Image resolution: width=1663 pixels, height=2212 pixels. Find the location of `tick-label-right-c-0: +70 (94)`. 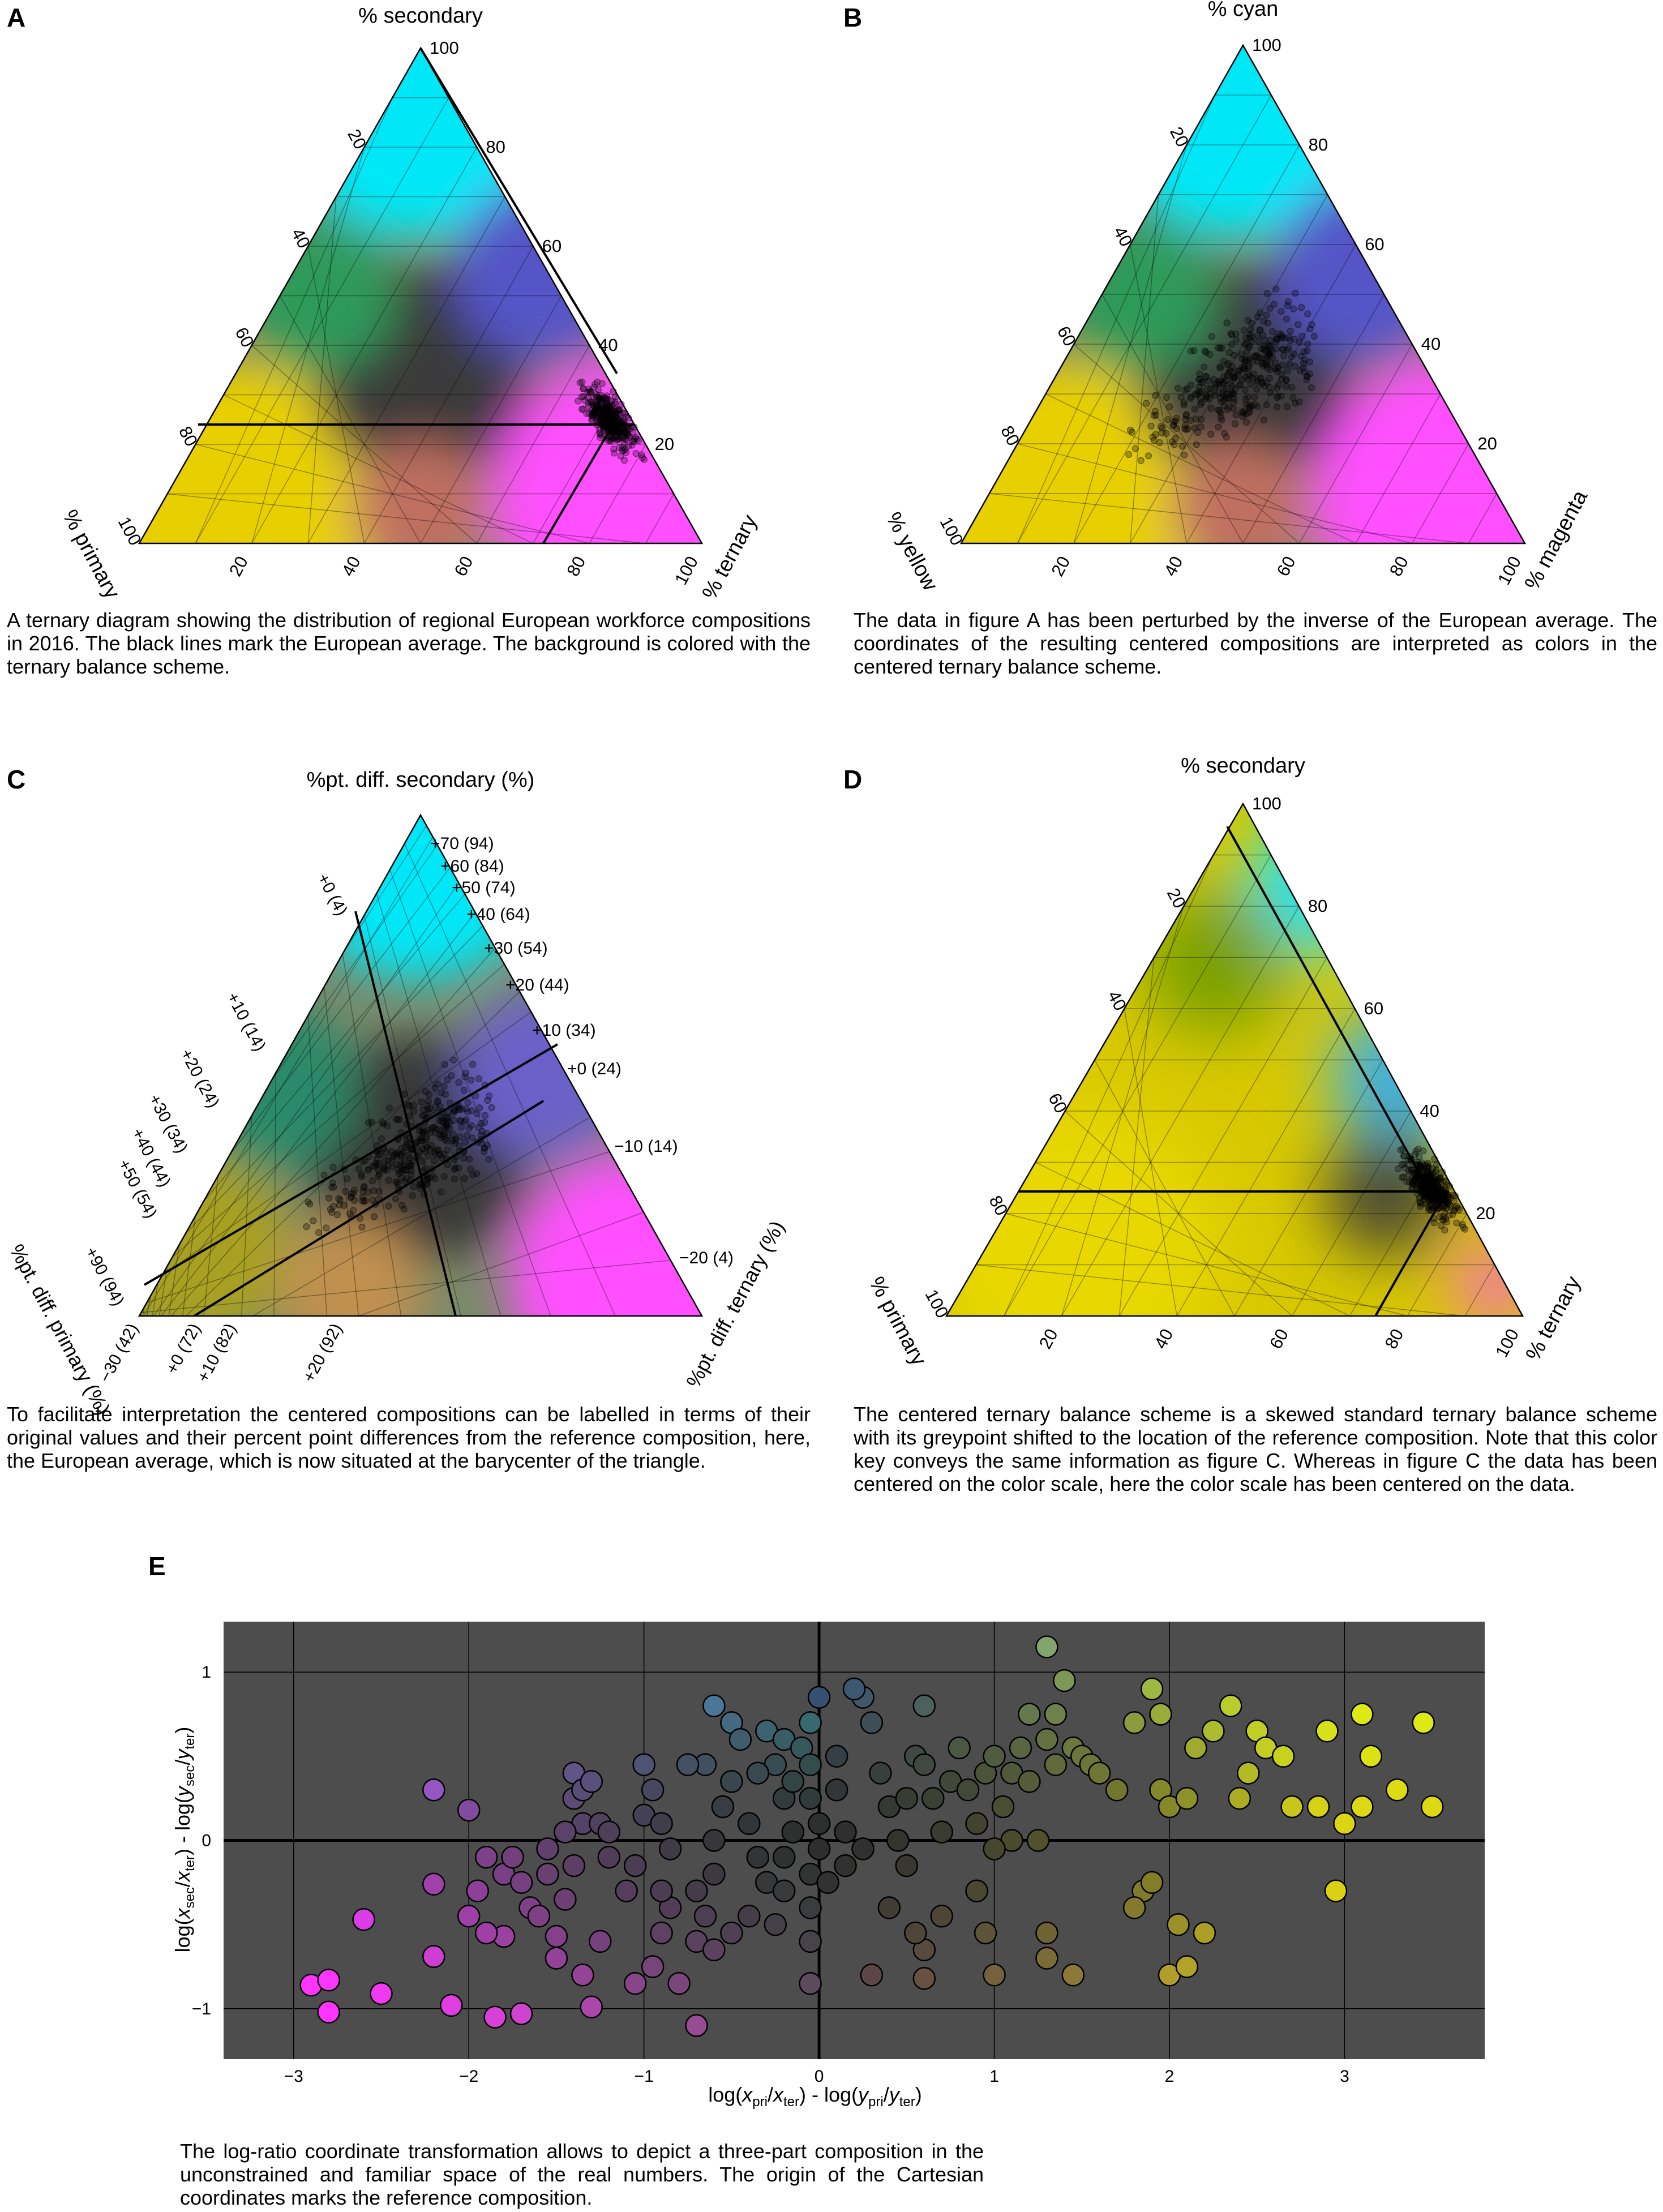

tick-label-right-c-0: +70 (94) is located at coordinates (462, 843).